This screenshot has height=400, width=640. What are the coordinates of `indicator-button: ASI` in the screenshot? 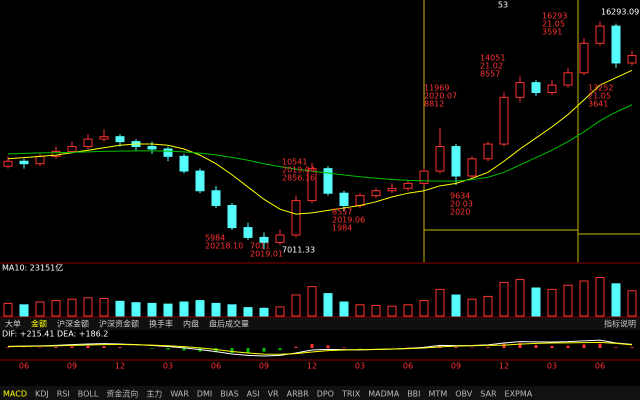 It's located at (253, 394).